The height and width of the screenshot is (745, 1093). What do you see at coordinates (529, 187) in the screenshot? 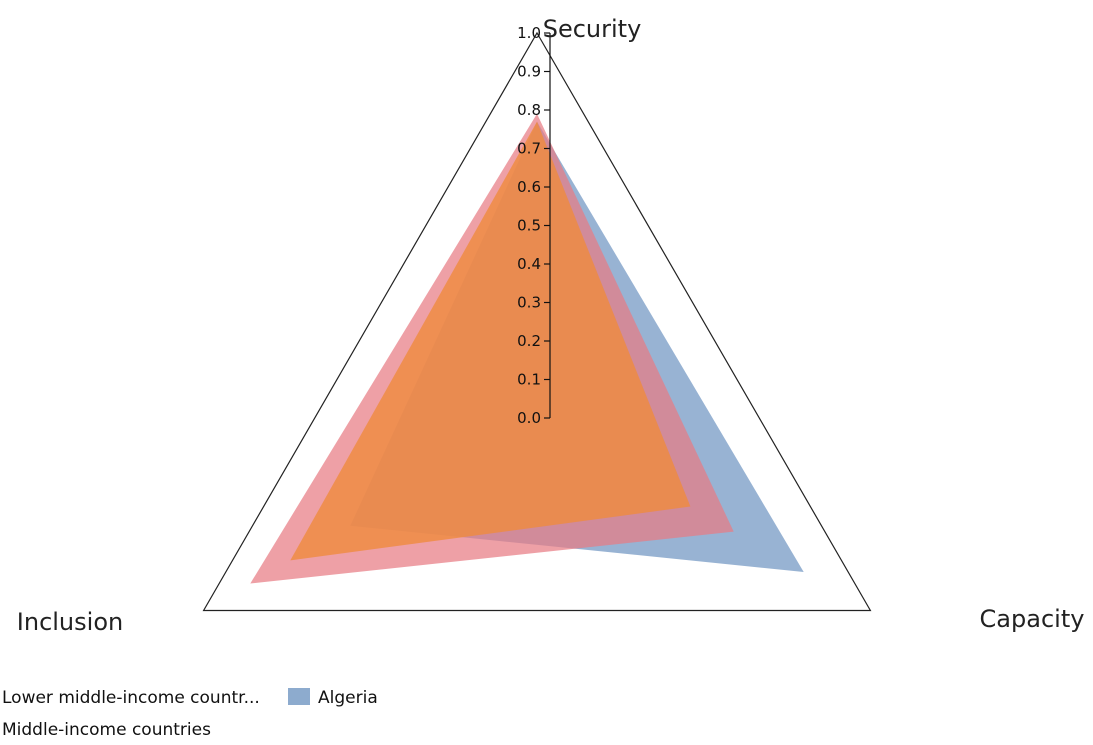
I see `tick-label: 0.6` at bounding box center [529, 187].